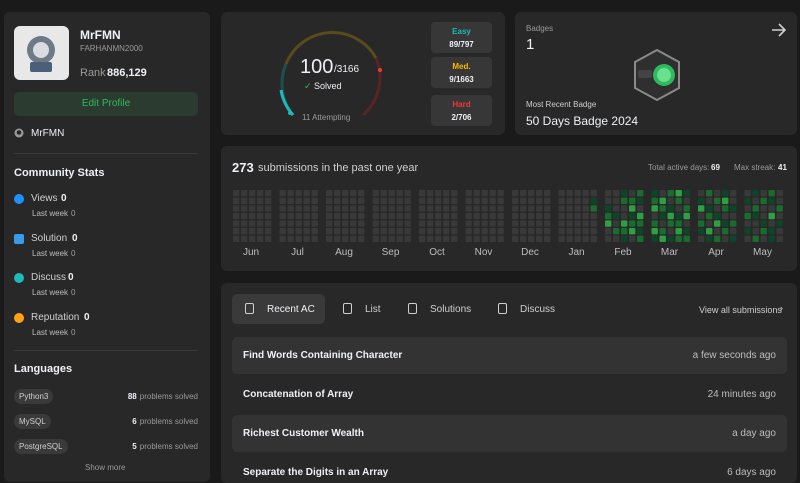 The height and width of the screenshot is (483, 800). Describe the element at coordinates (165, 446) in the screenshot. I see `language-count-row: 5 problems solved` at that location.